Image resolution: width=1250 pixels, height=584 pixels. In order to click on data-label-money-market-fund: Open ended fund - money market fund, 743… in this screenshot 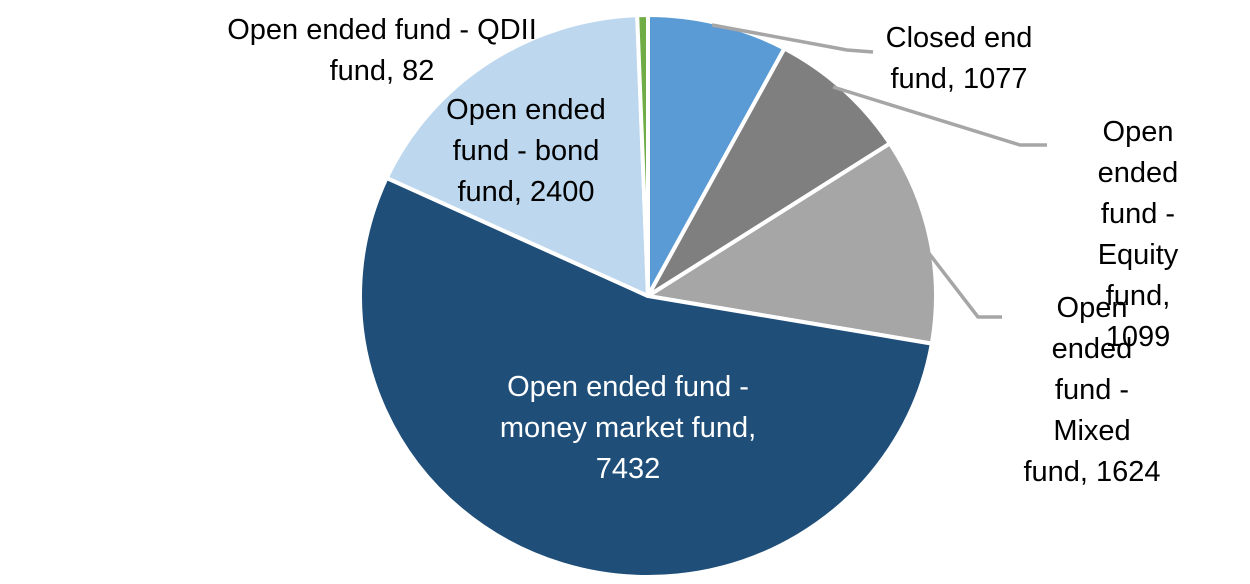, I will do `click(628, 428)`.